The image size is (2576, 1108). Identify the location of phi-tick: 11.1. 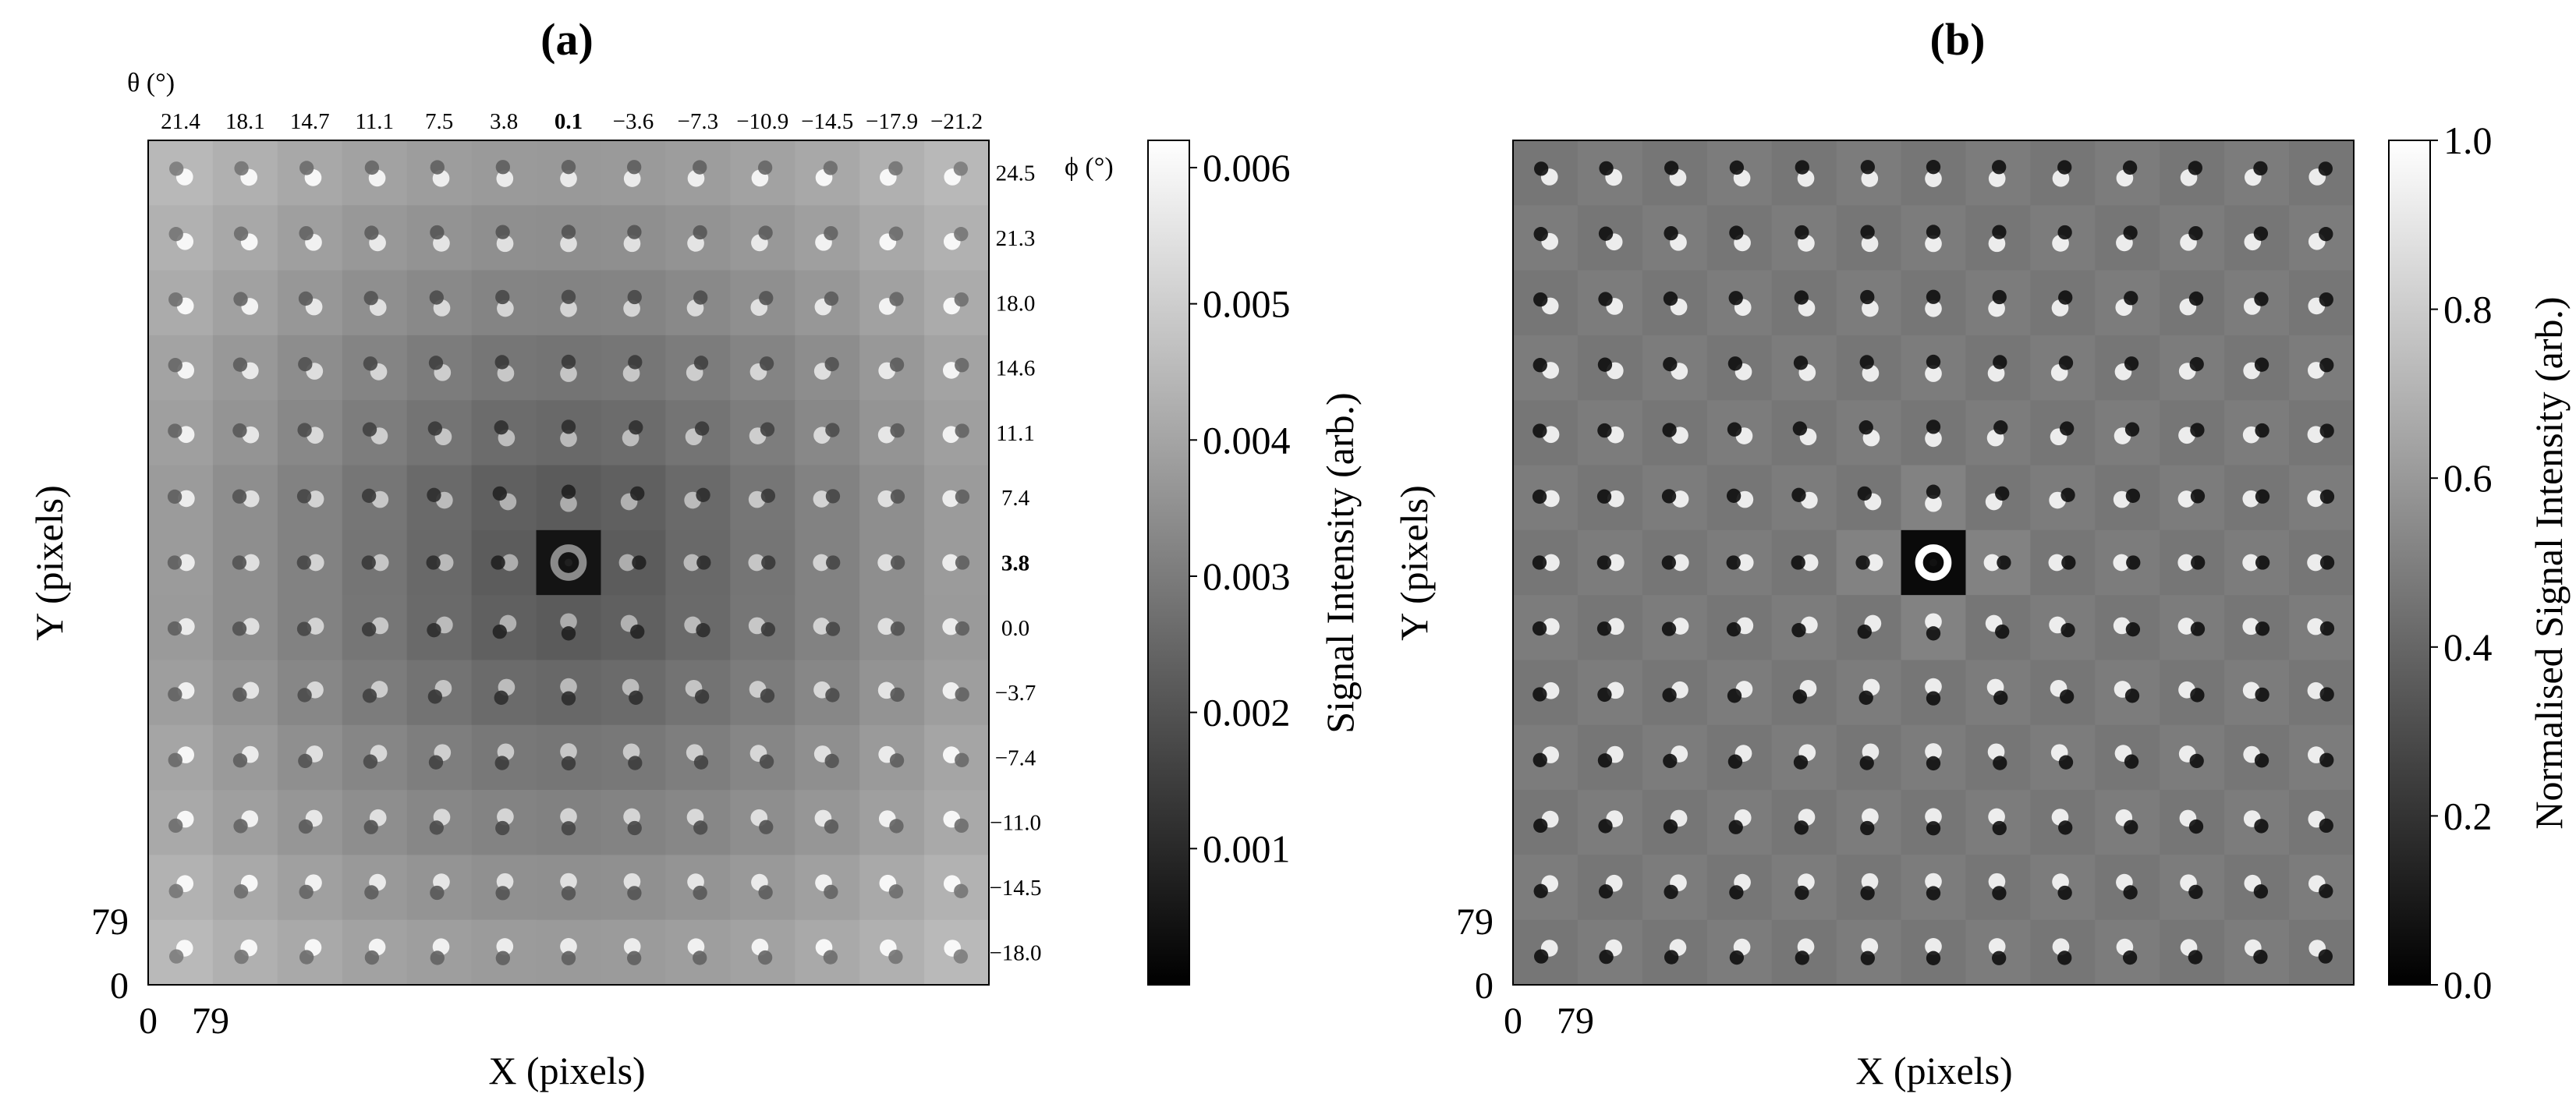
(1016, 433).